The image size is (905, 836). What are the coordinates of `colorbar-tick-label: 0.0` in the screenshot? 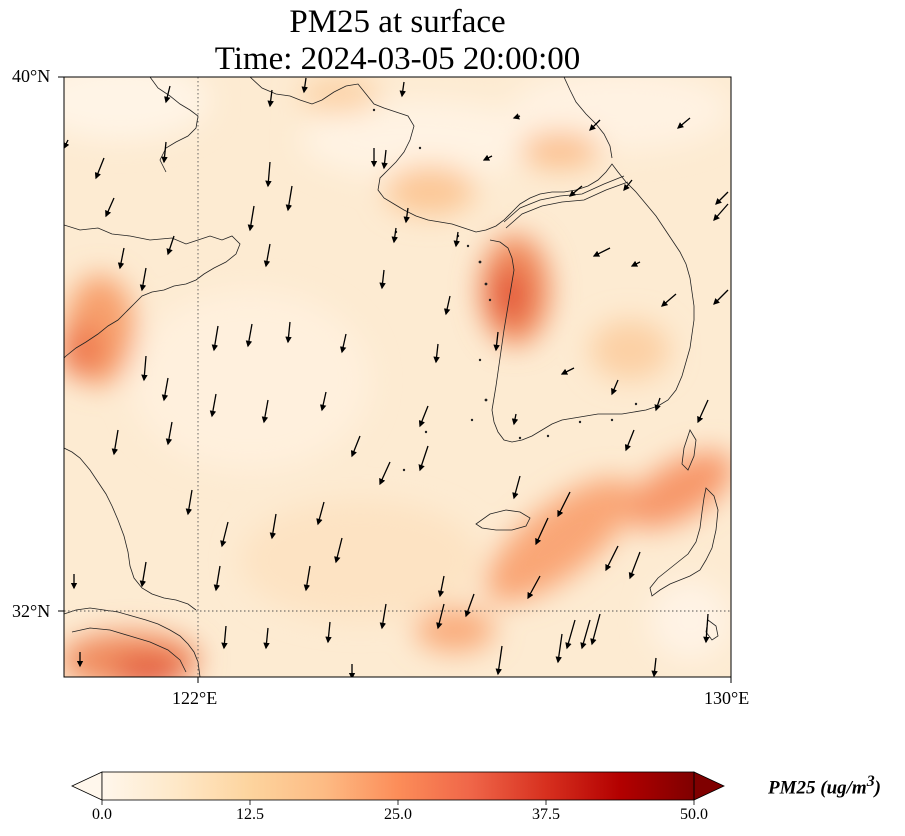 It's located at (102, 814).